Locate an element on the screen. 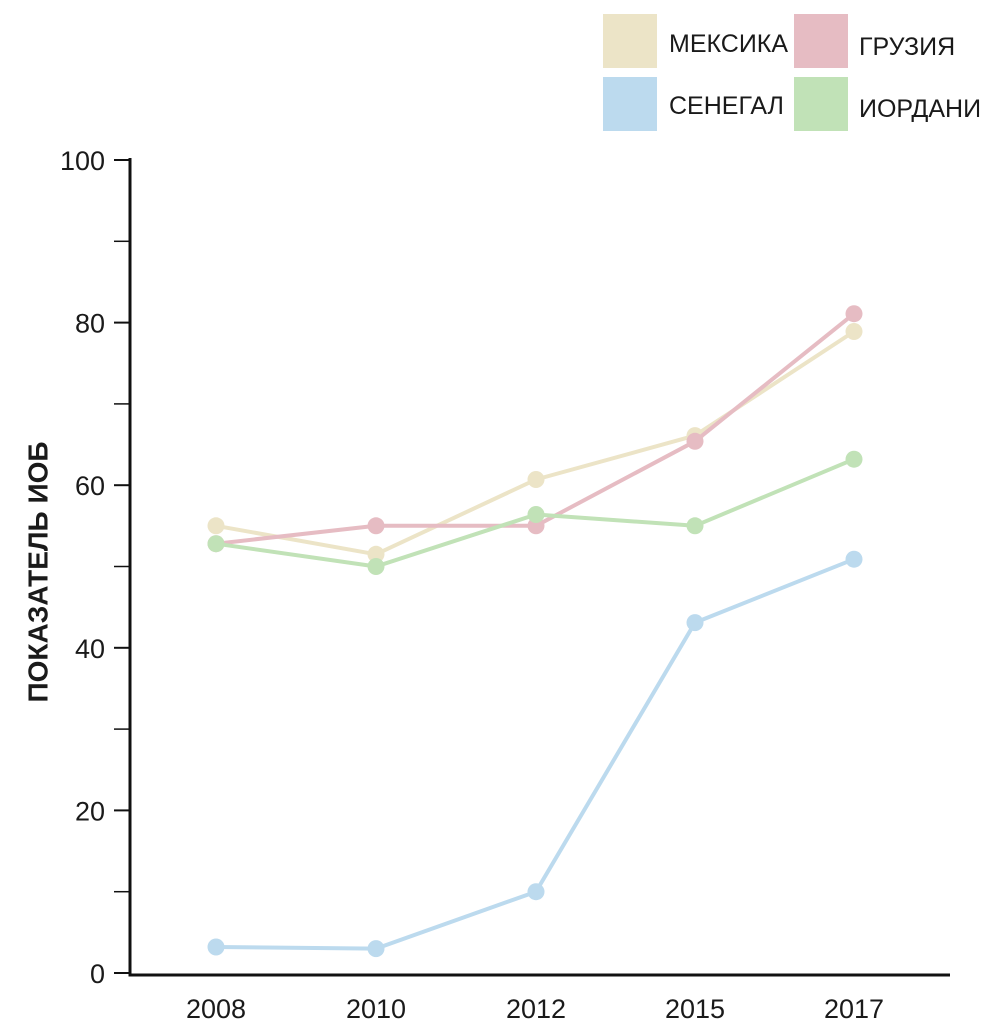  y-tick-label: 100 is located at coordinates (82, 161).